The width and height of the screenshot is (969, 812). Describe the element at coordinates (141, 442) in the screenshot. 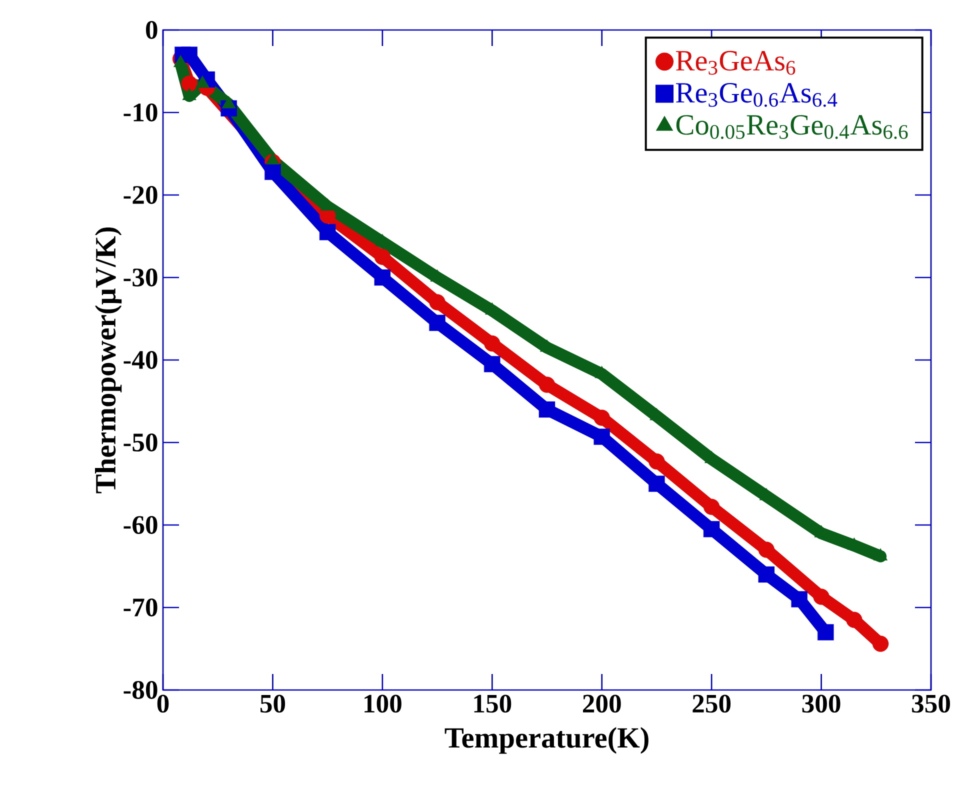

I see `y-tick-label: -50` at that location.